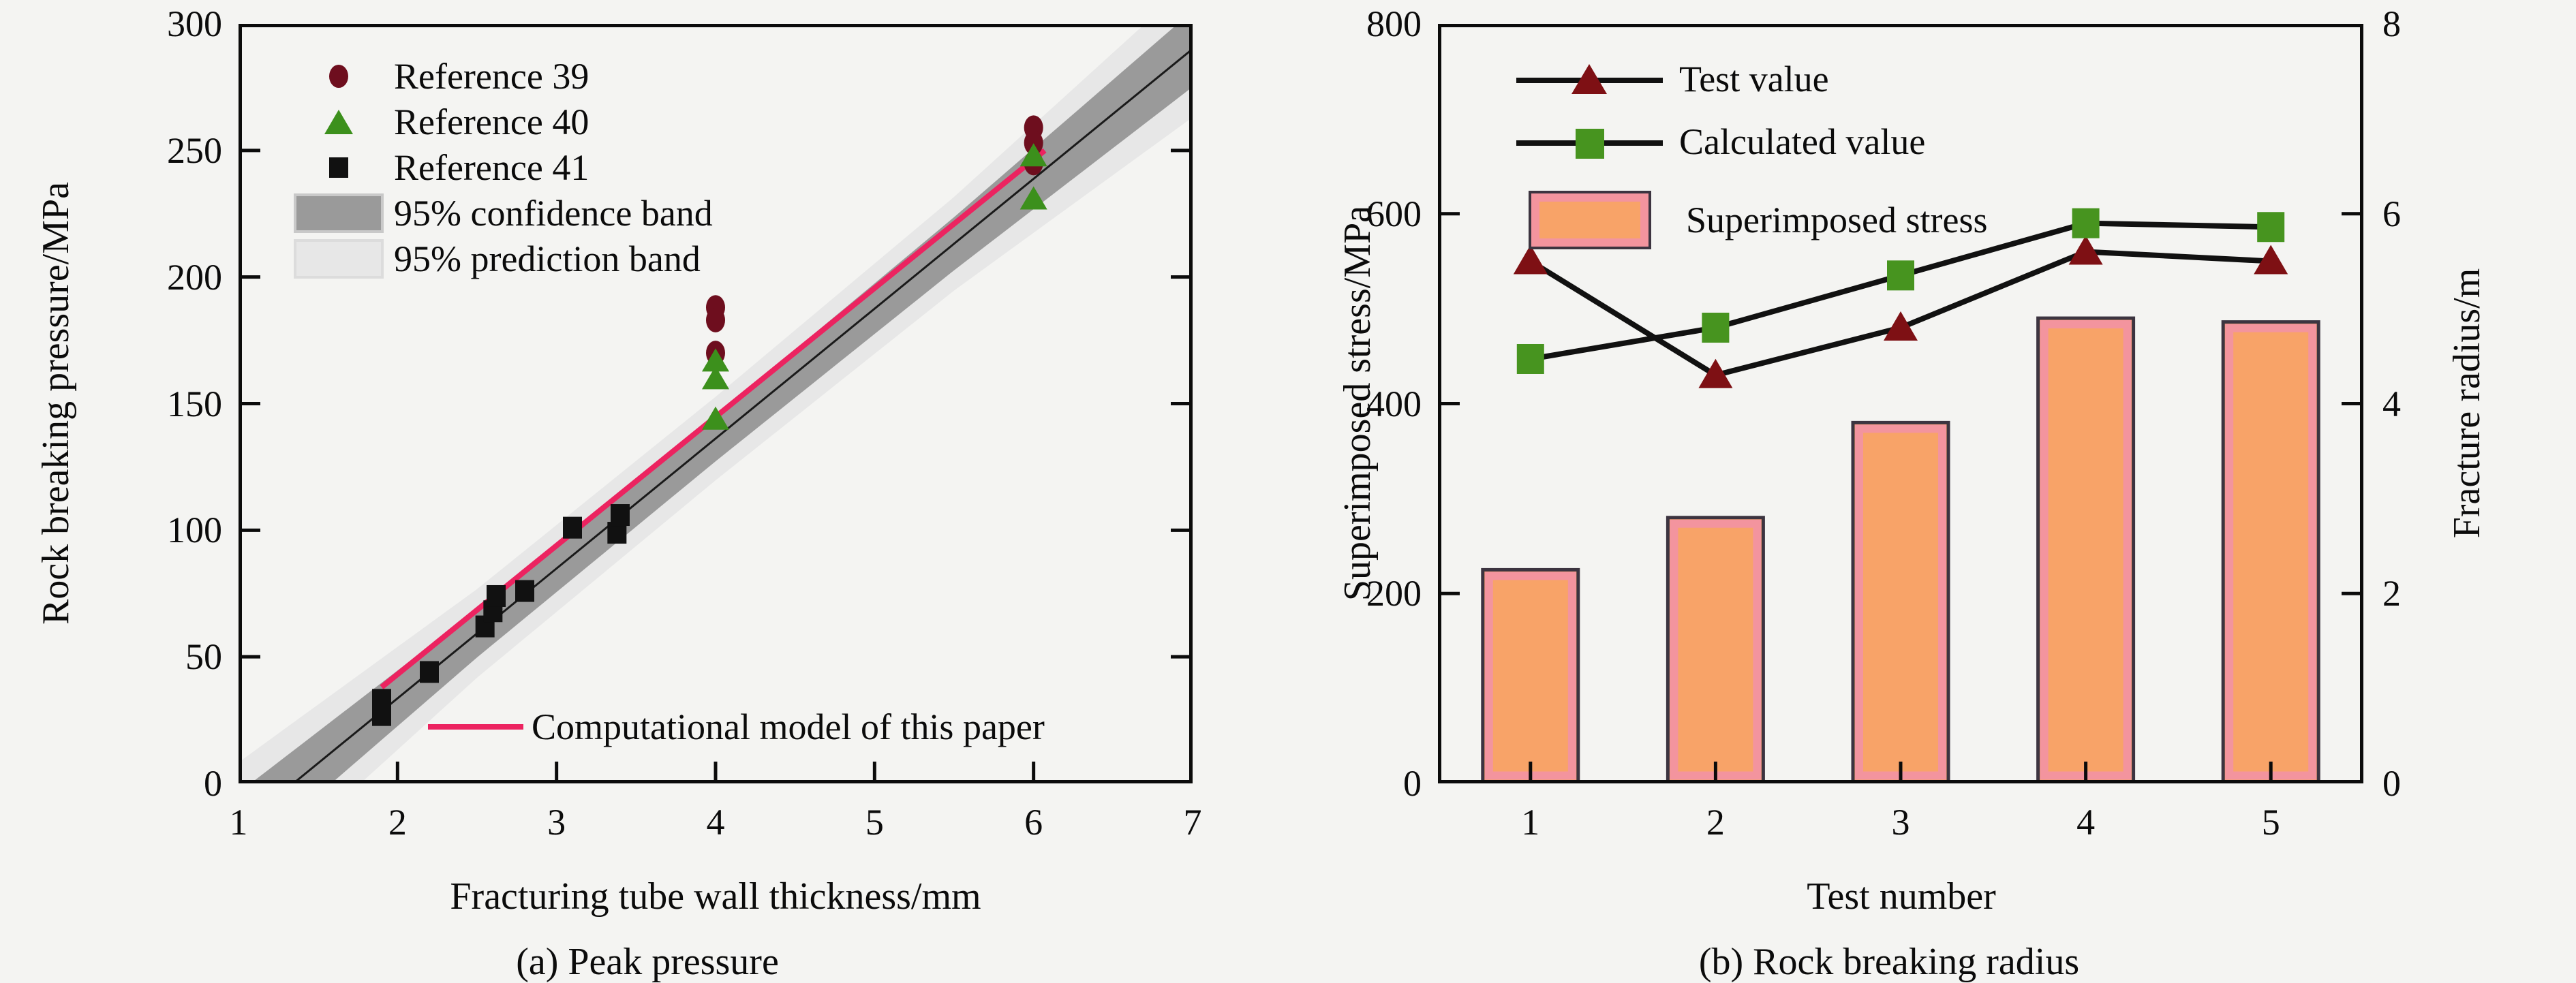  What do you see at coordinates (647, 962) in the screenshot?
I see `caption-a: (a) Peak pressure` at bounding box center [647, 962].